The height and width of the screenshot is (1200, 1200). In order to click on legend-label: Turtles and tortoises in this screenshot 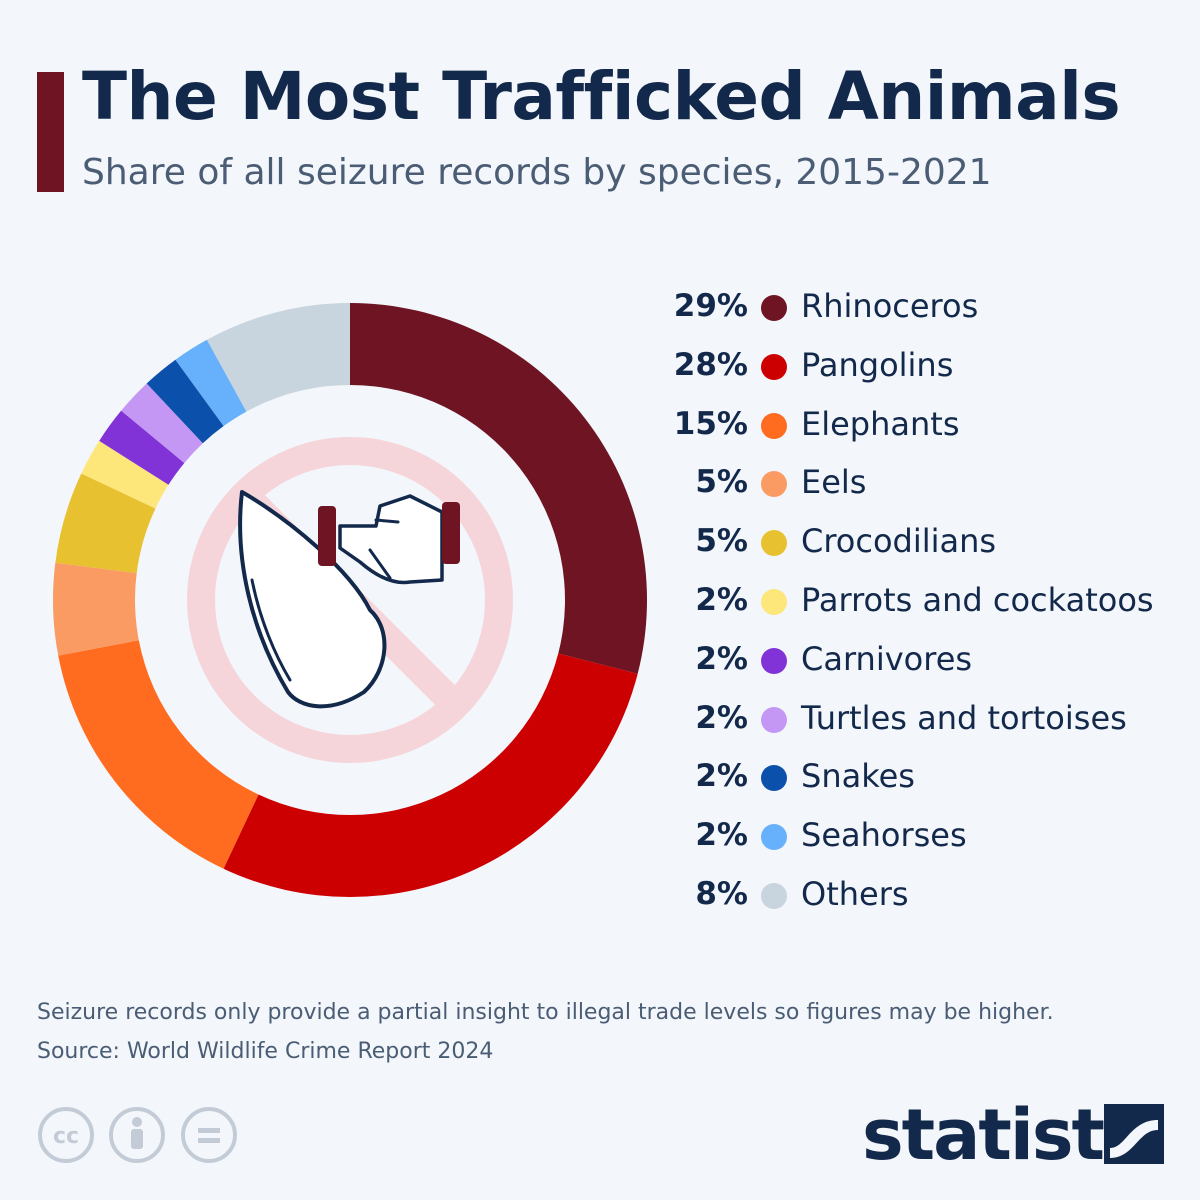, I will do `click(964, 717)`.